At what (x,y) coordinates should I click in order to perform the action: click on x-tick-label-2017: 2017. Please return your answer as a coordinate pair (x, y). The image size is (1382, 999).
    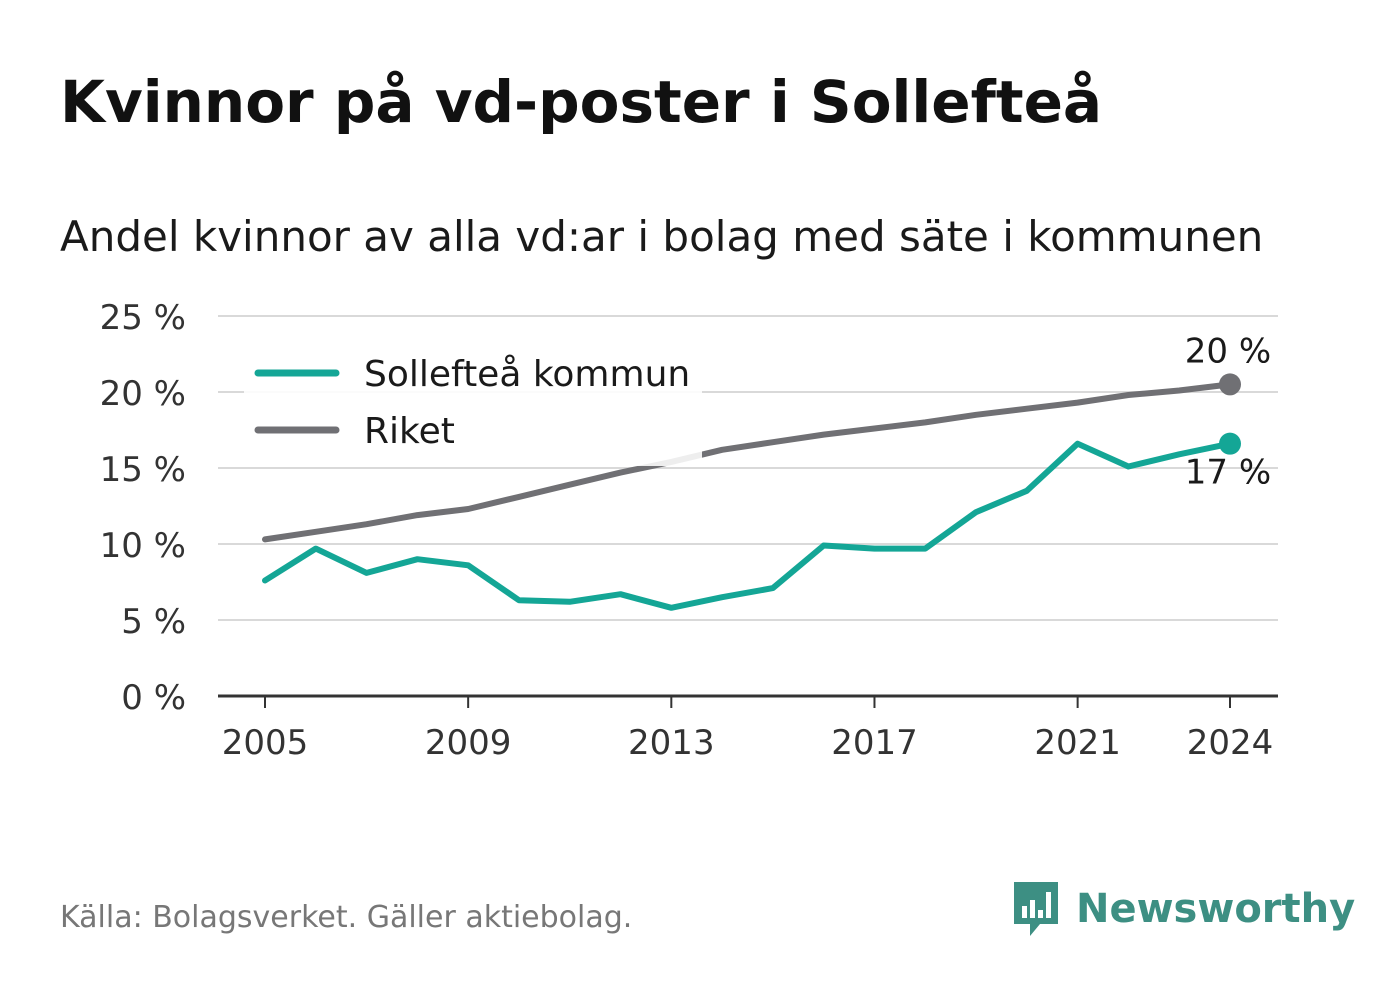
    Looking at the image, I should click on (874, 743).